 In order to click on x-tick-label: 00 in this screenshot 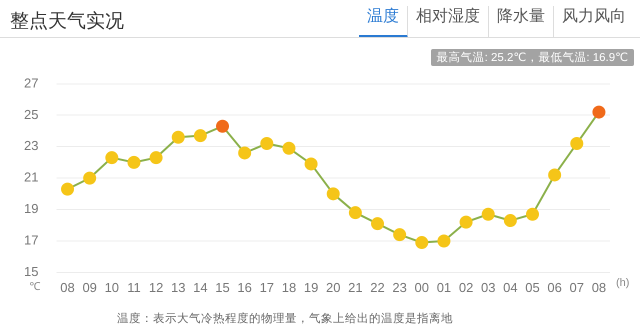, I will do `click(422, 287)`.